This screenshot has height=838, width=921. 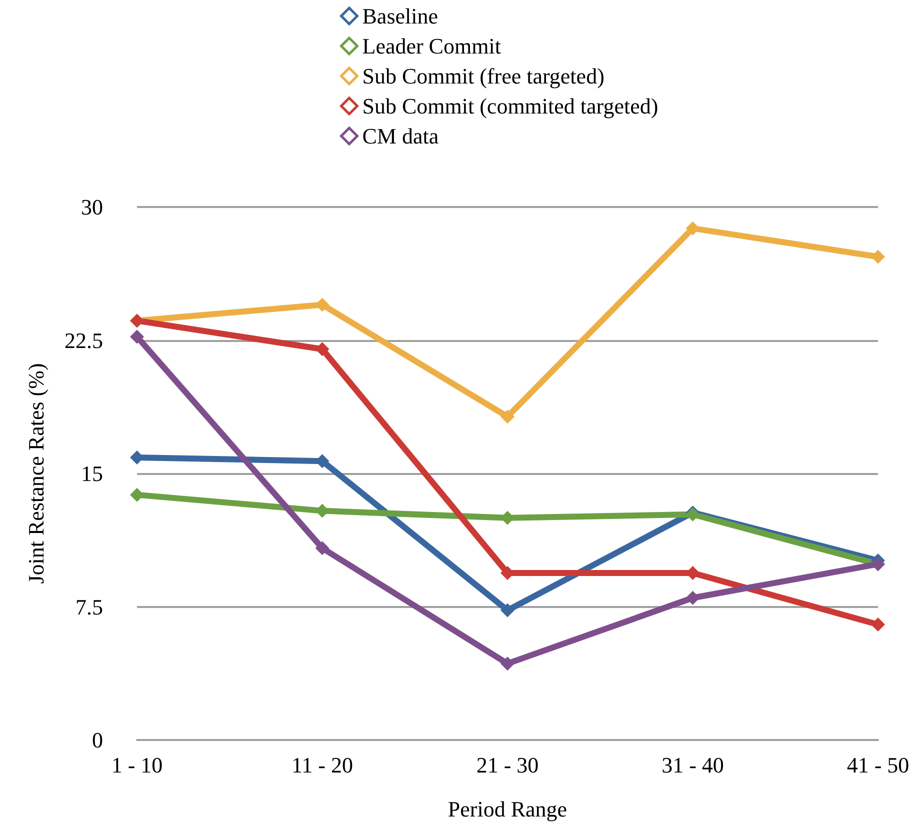 I want to click on x-tick-label: 21 - 30, so click(x=507, y=765).